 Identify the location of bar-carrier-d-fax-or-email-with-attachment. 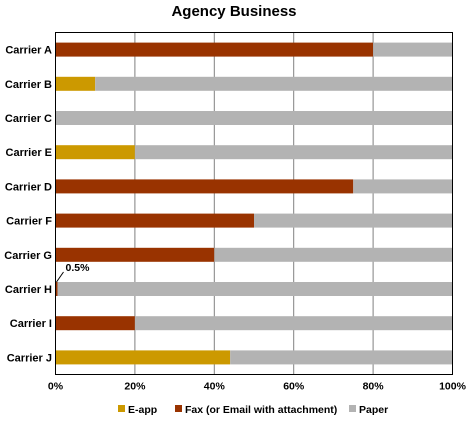
(204, 186).